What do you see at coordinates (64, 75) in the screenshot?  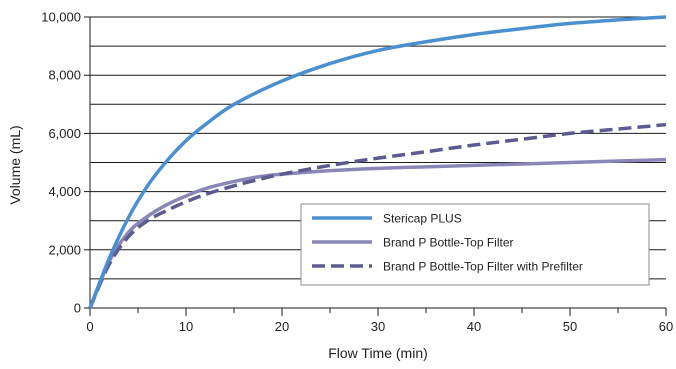 I see `y-tick-label: 8,000` at bounding box center [64, 75].